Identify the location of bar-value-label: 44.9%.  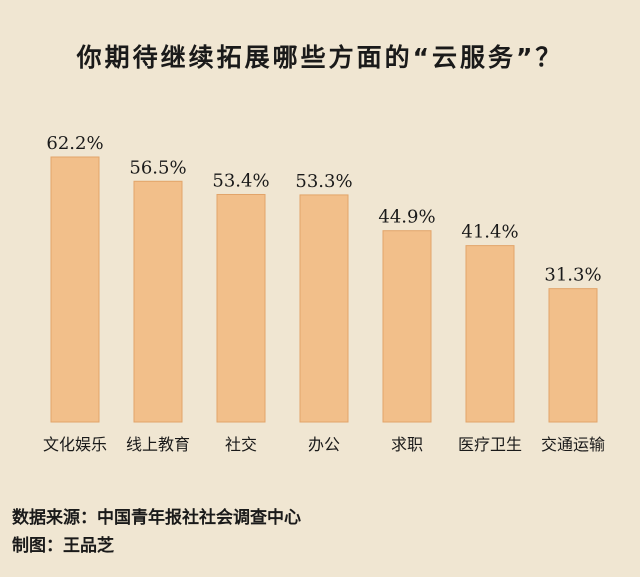
(406, 217).